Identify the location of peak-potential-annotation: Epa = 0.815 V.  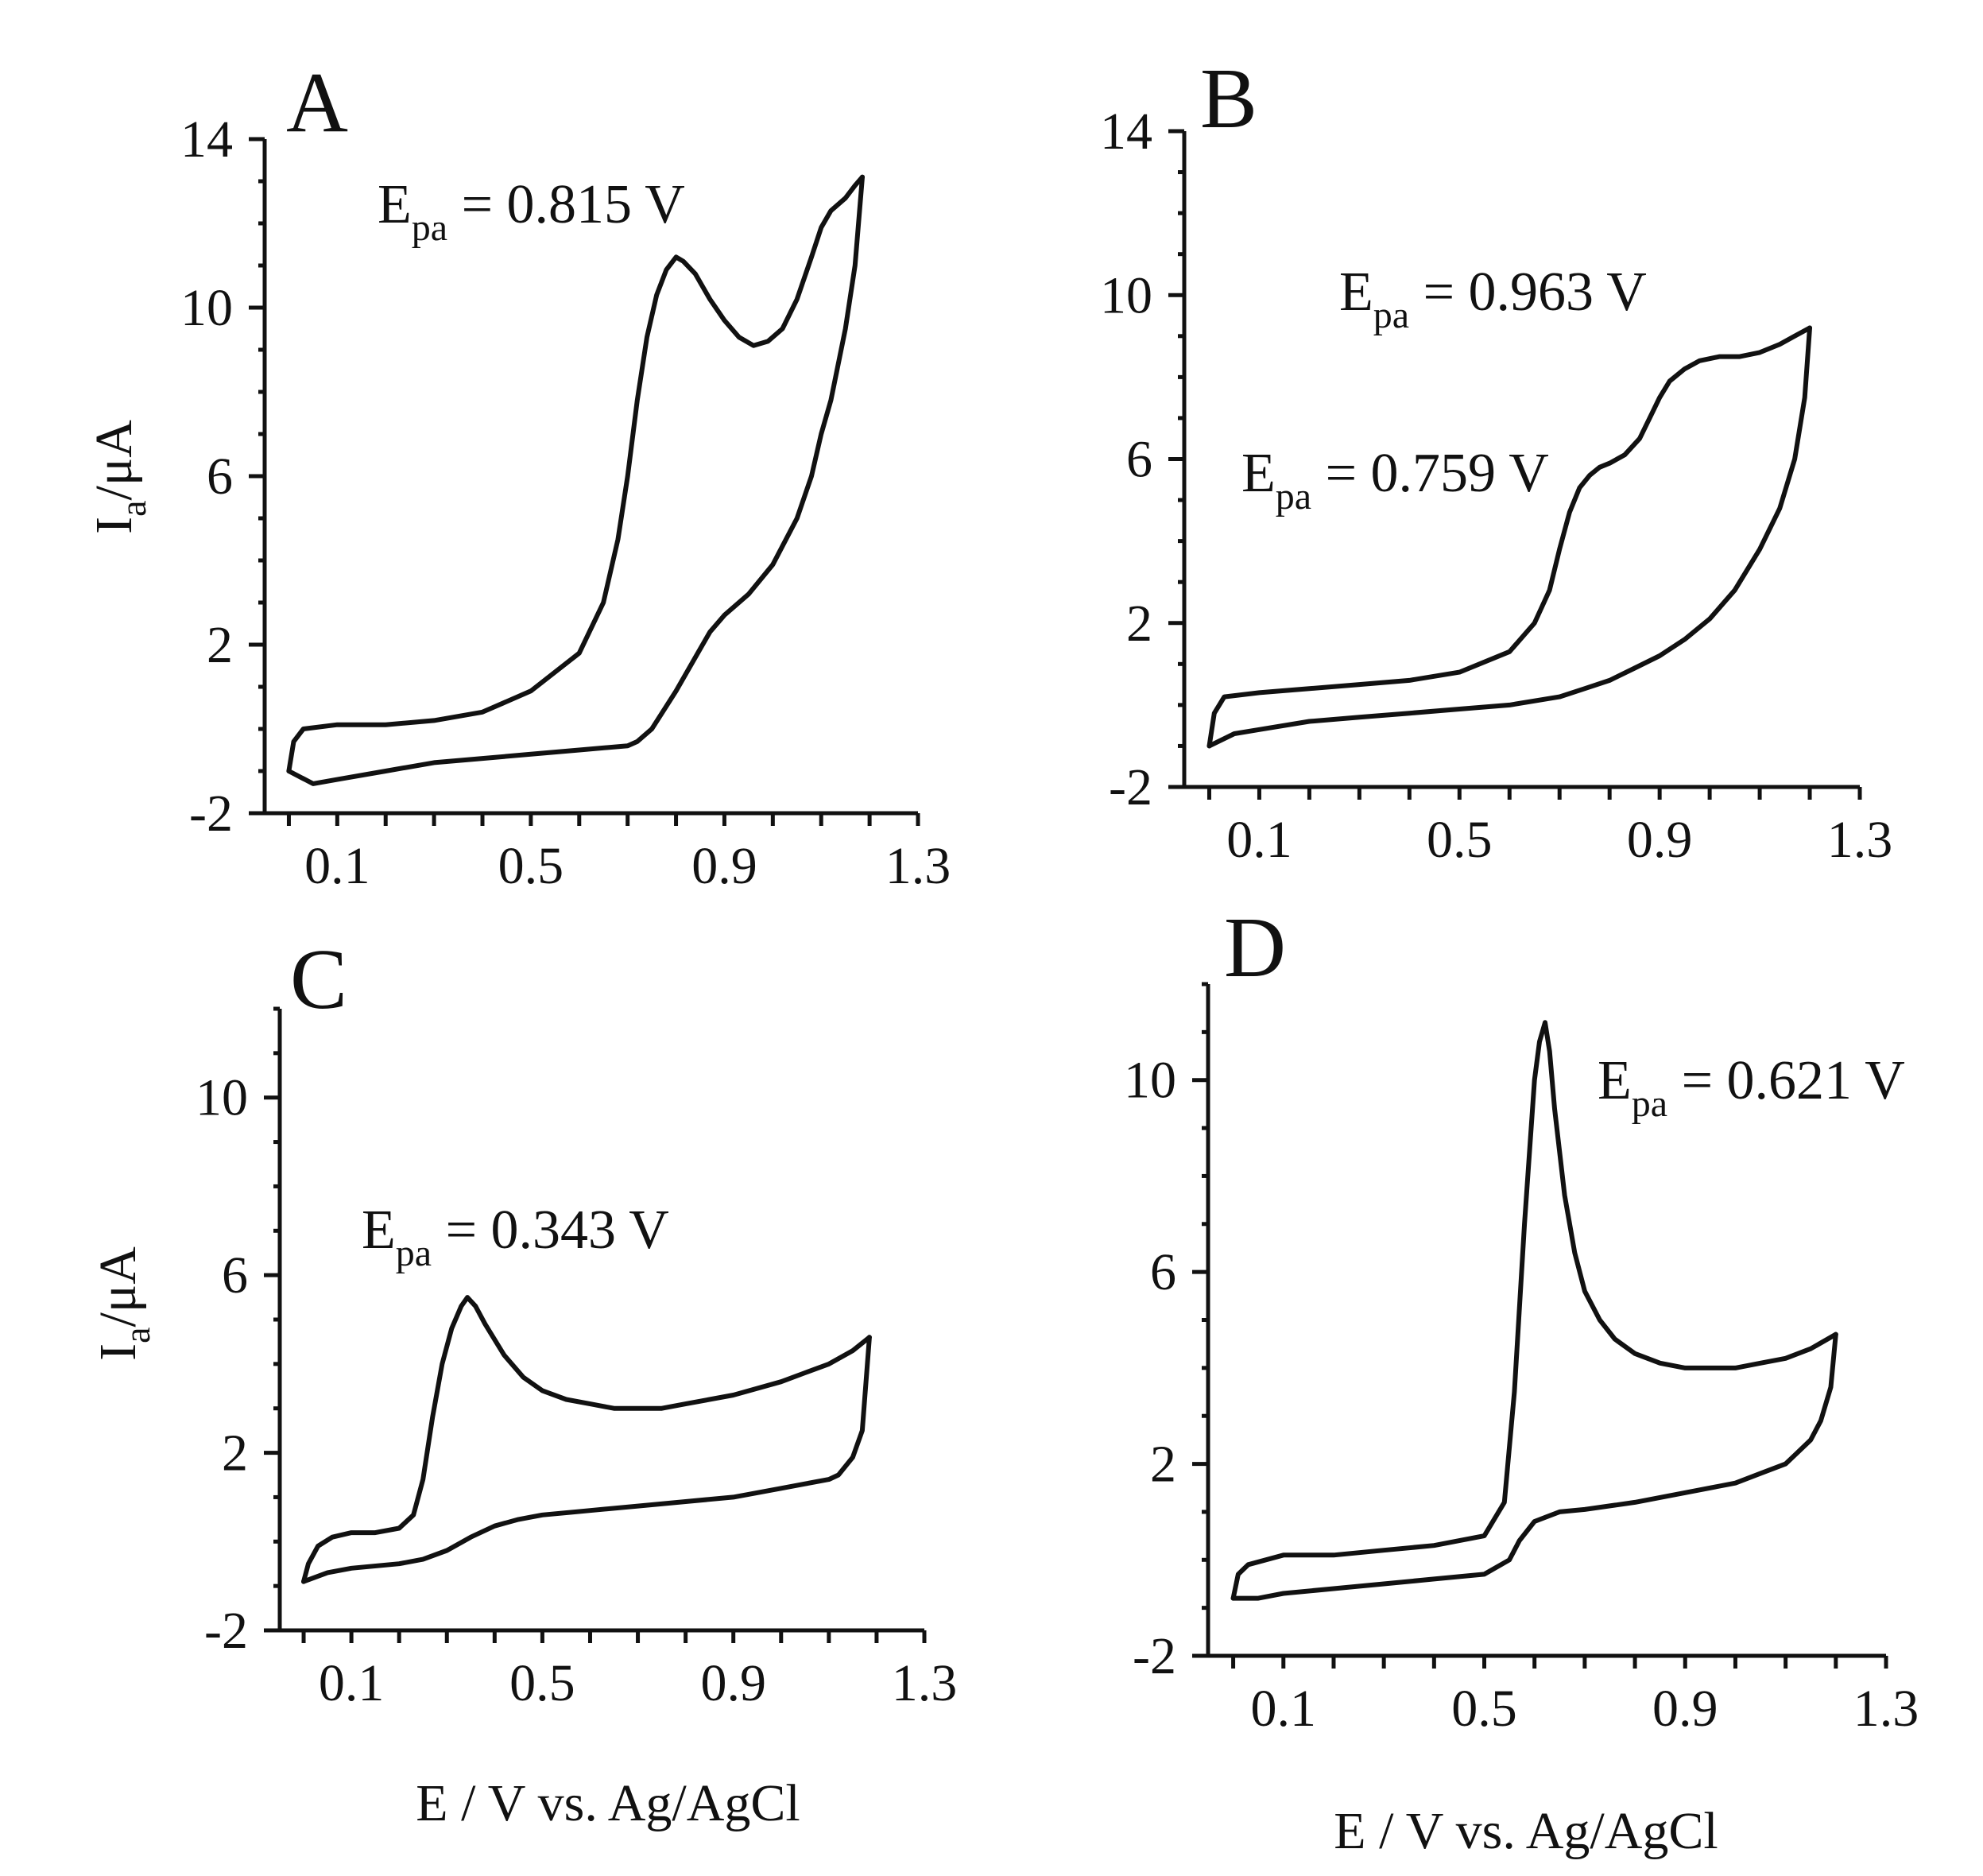
(531, 211).